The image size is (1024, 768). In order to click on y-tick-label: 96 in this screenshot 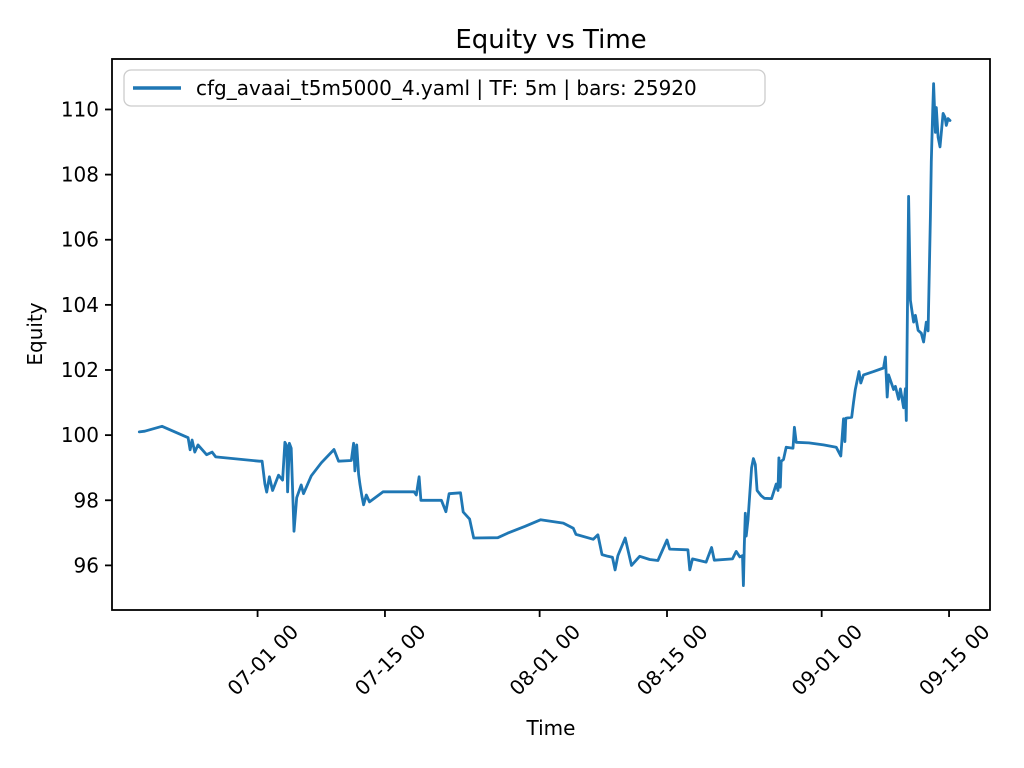, I will do `click(86, 565)`.